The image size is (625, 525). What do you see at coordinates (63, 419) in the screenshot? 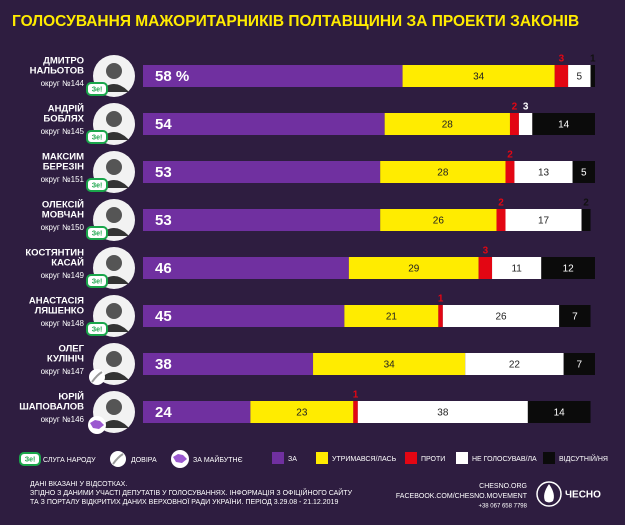
I see `candidate-district: округ №146` at bounding box center [63, 419].